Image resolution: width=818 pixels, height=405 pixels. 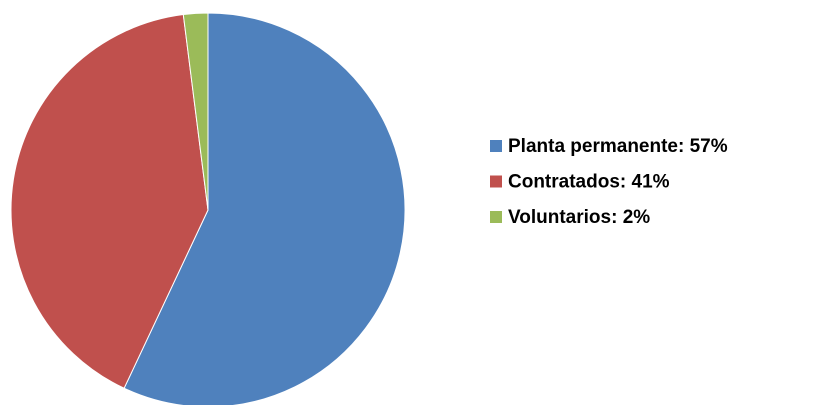 I want to click on legend-label: Planta permanente: 57%, so click(x=618, y=146).